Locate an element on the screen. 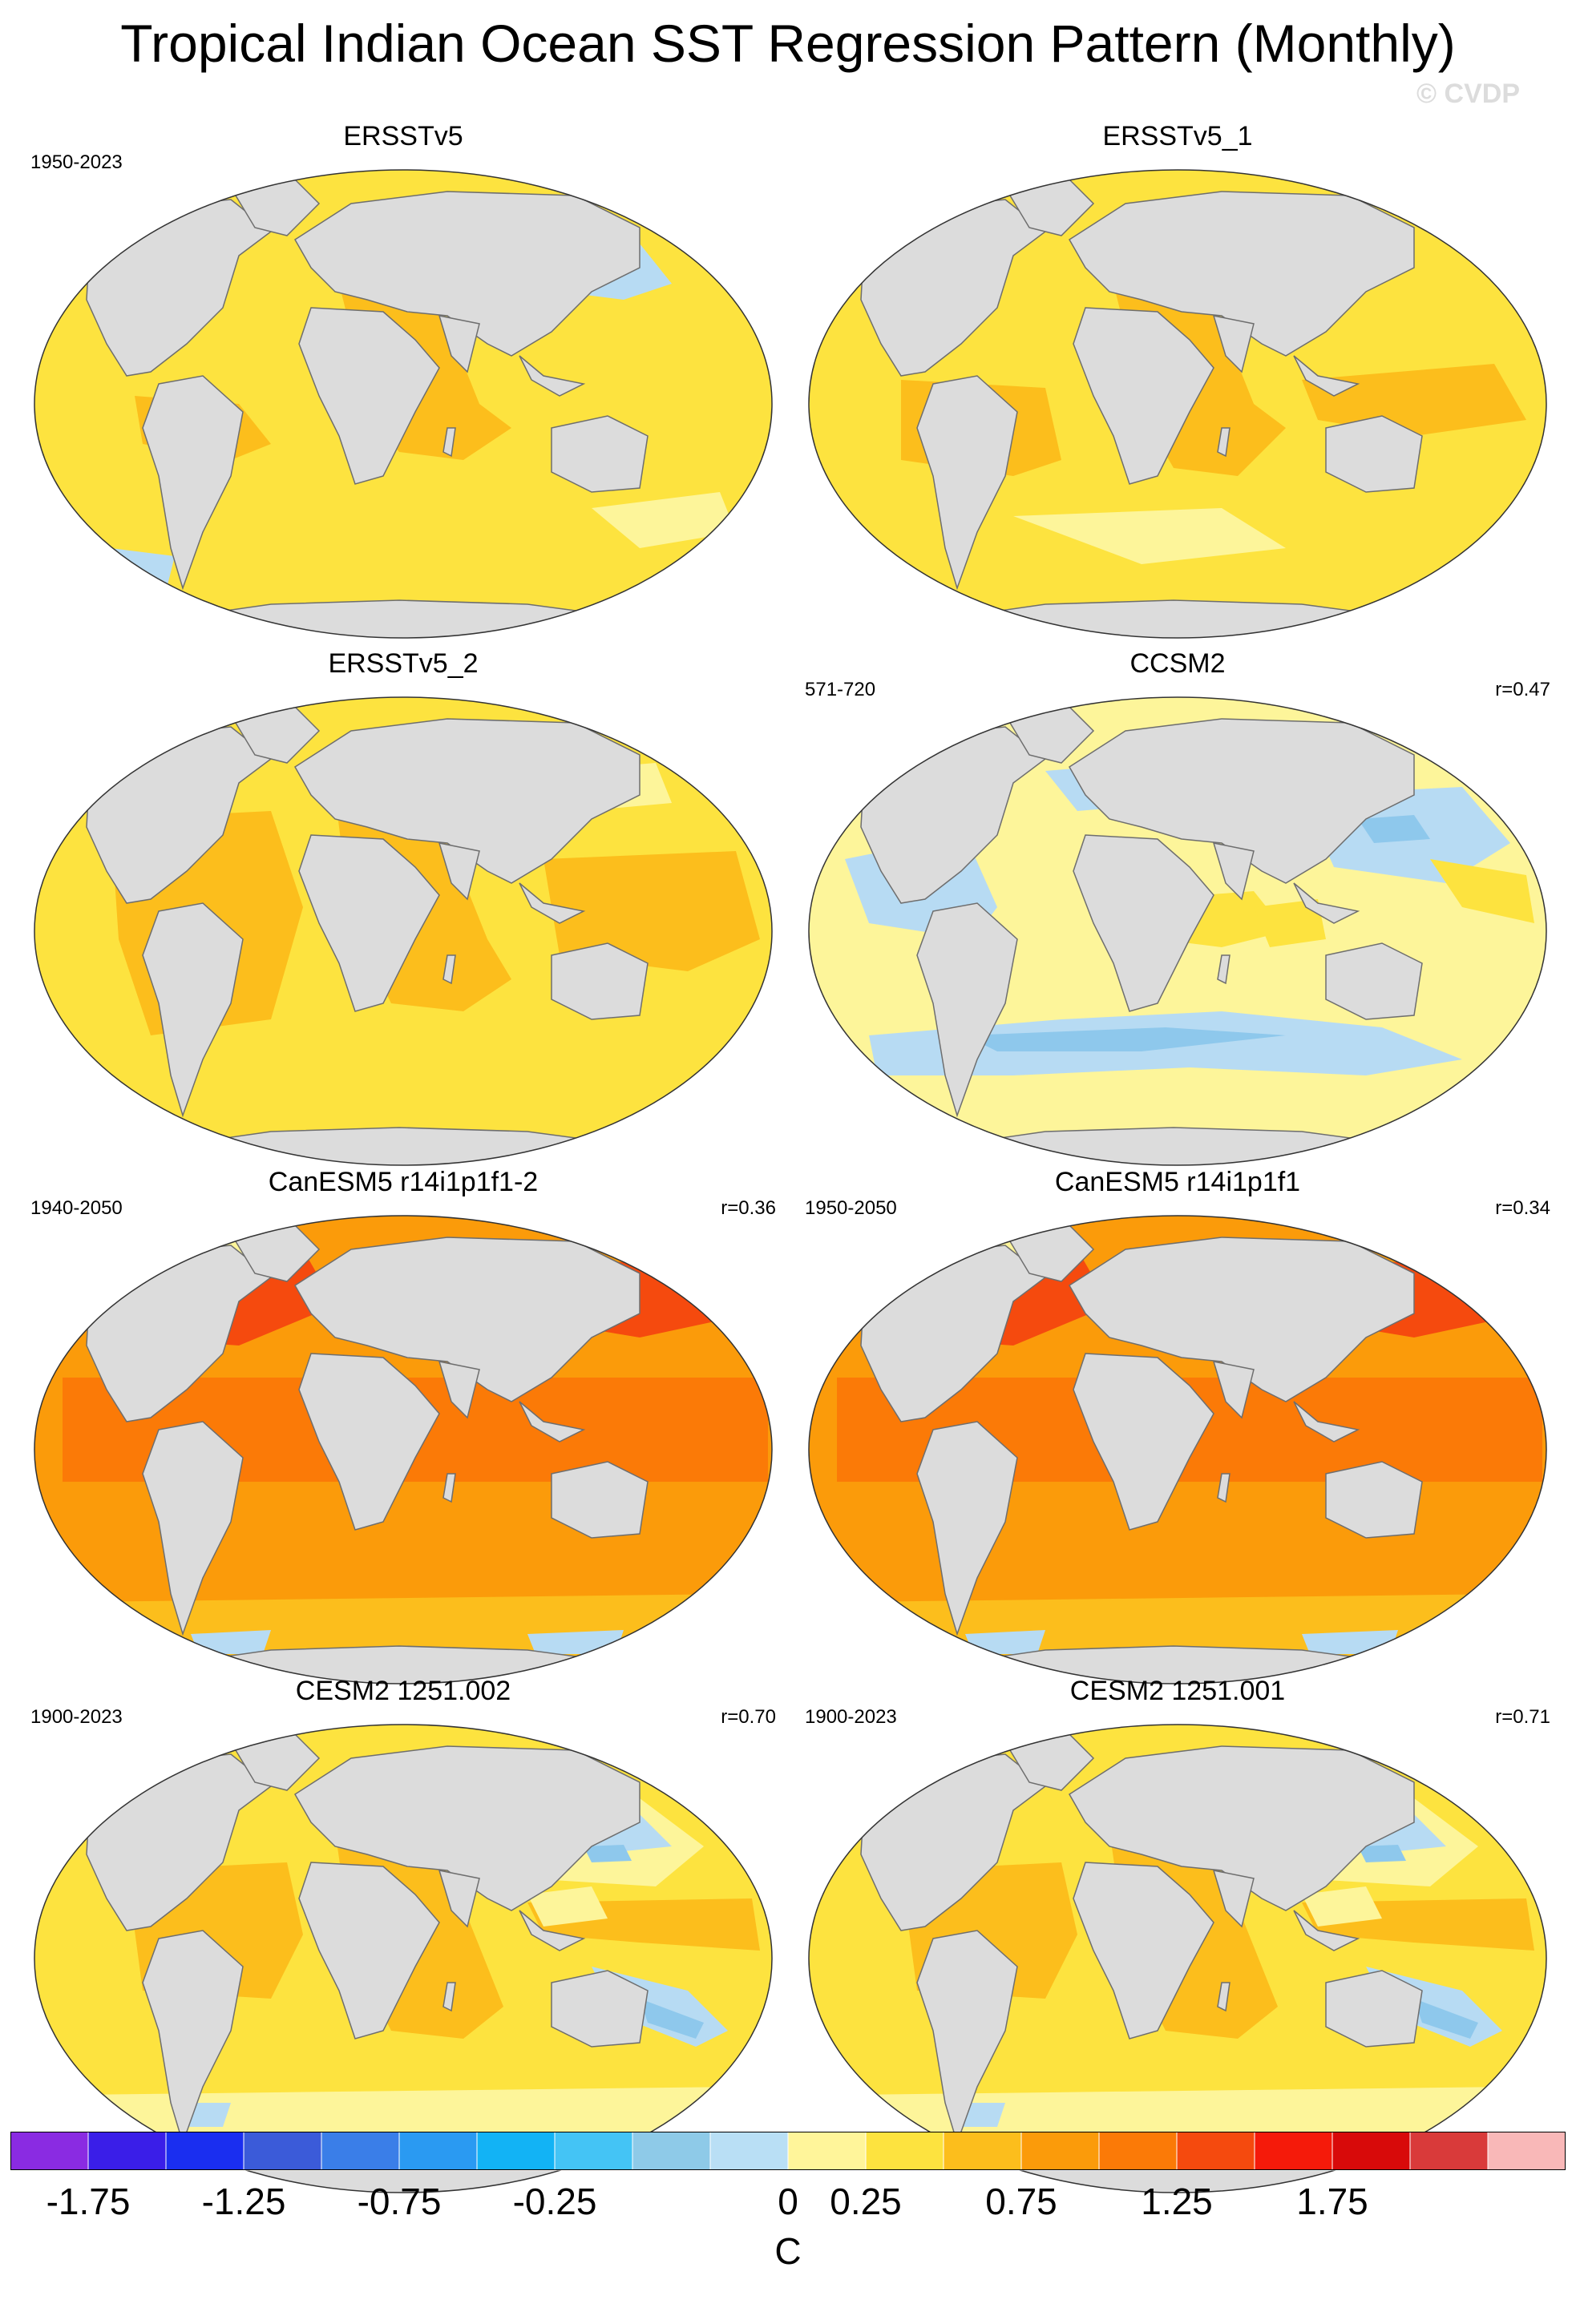 This screenshot has width=1576, height=2324. colorbar-tick-label: 0.25 is located at coordinates (866, 2201).